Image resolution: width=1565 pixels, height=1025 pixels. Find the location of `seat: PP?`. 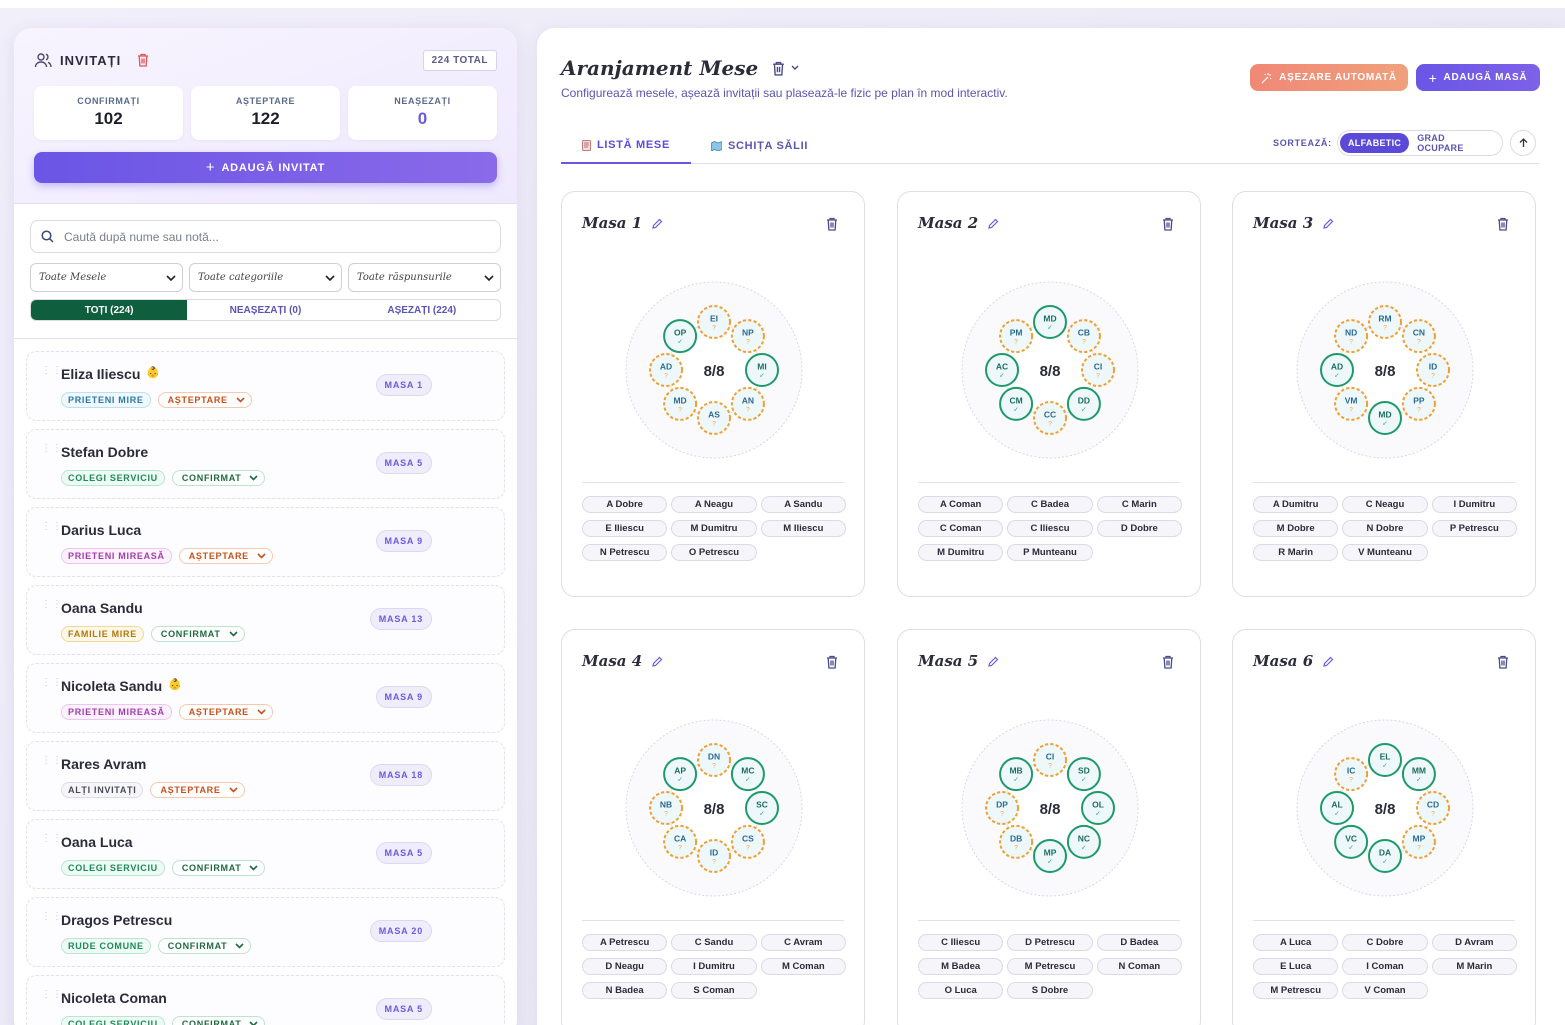

seat: PP? is located at coordinates (1418, 403).